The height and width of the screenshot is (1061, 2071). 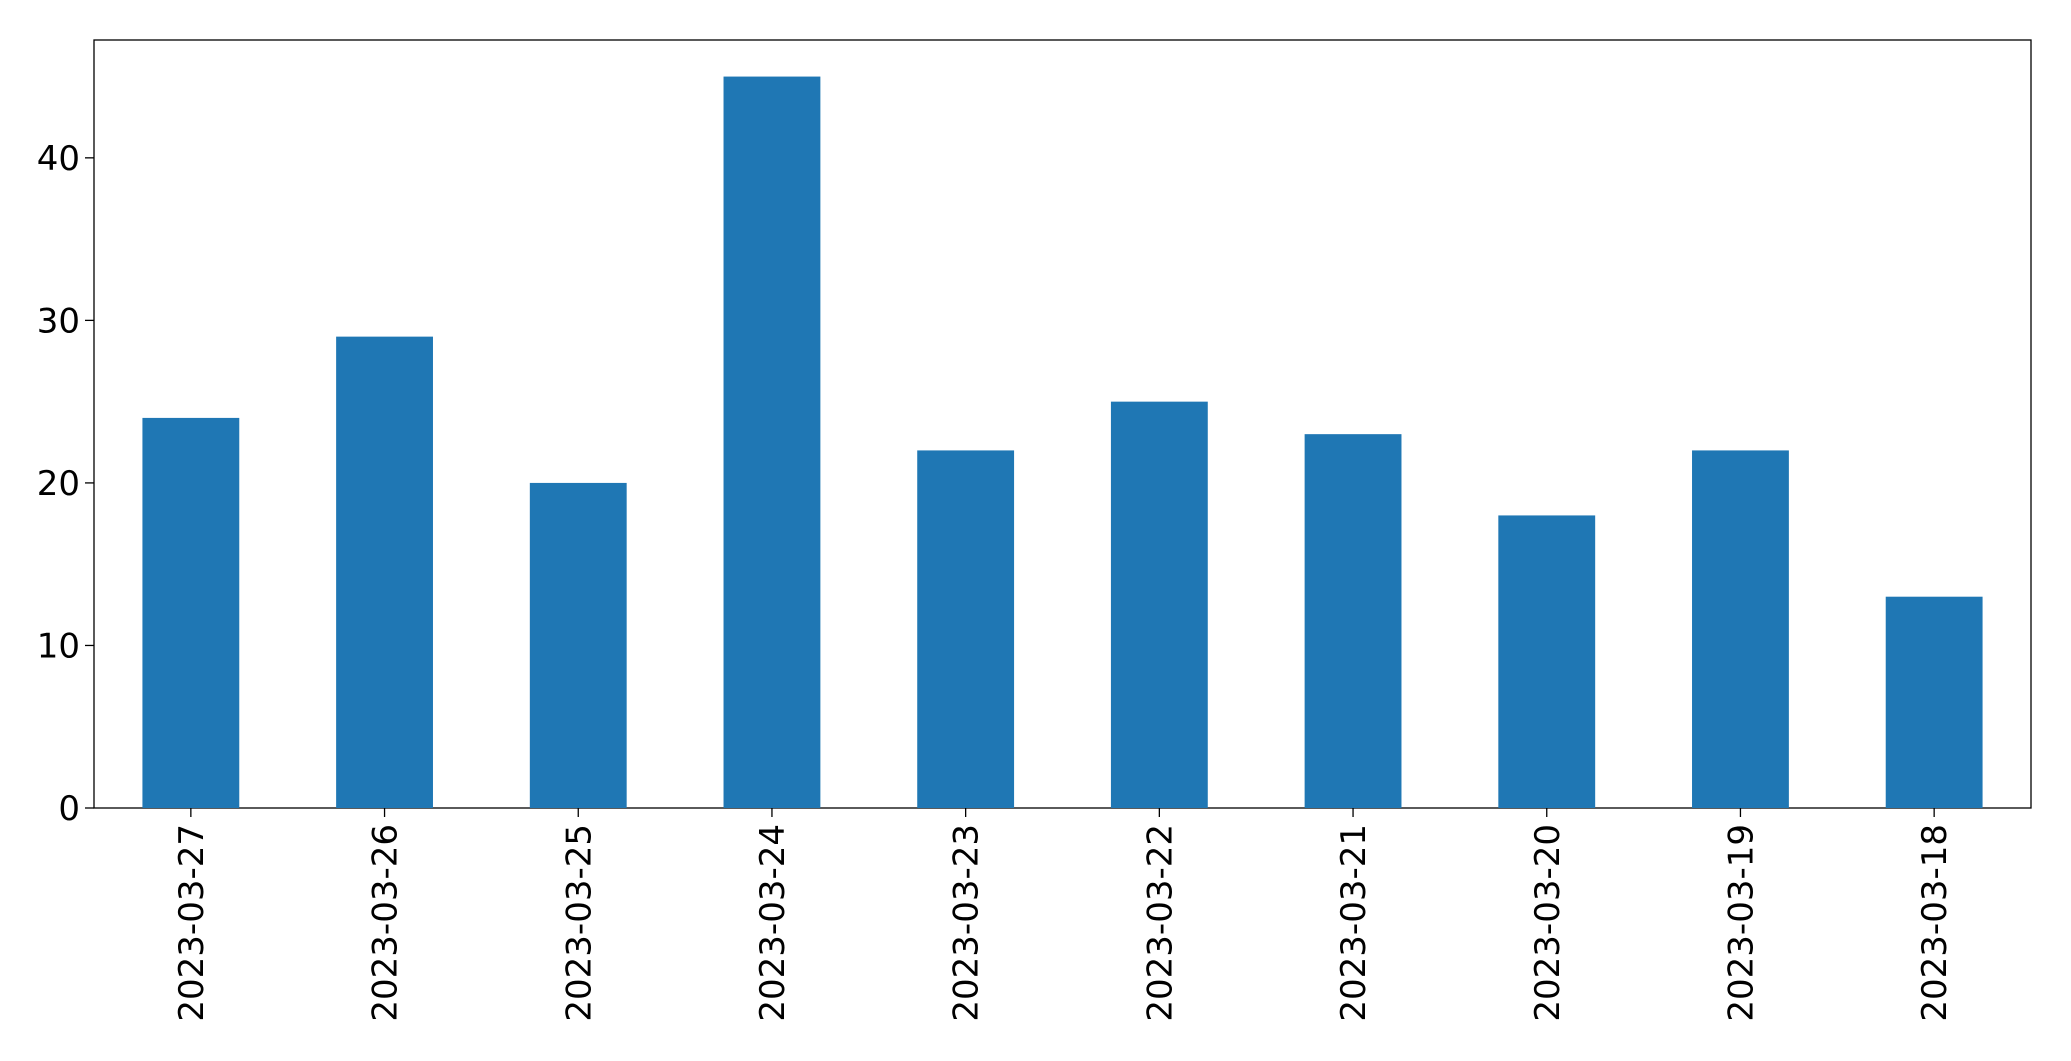 I want to click on x-tick-label: 2023-03-22, so click(x=1160, y=923).